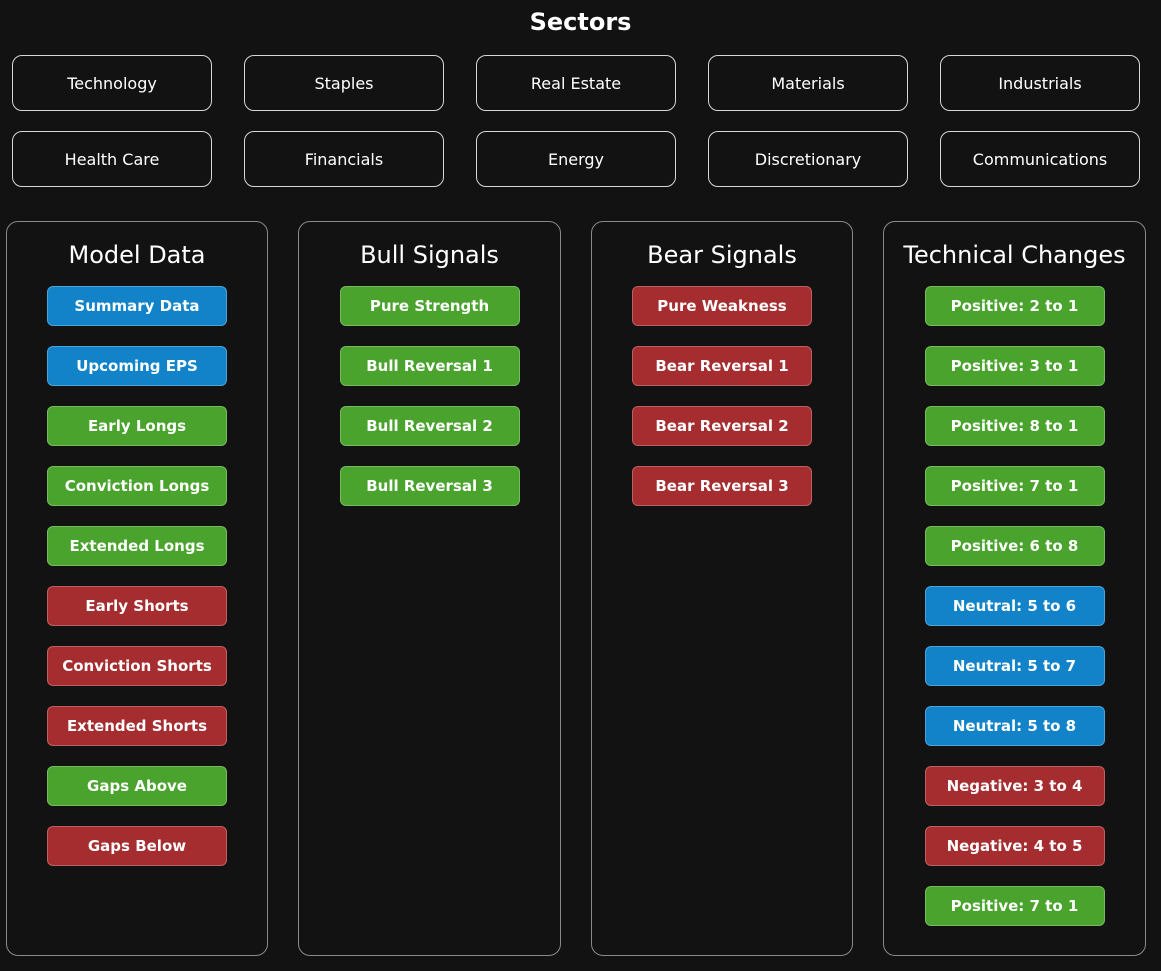  I want to click on gaps-above-button: Gaps Above, so click(137, 786).